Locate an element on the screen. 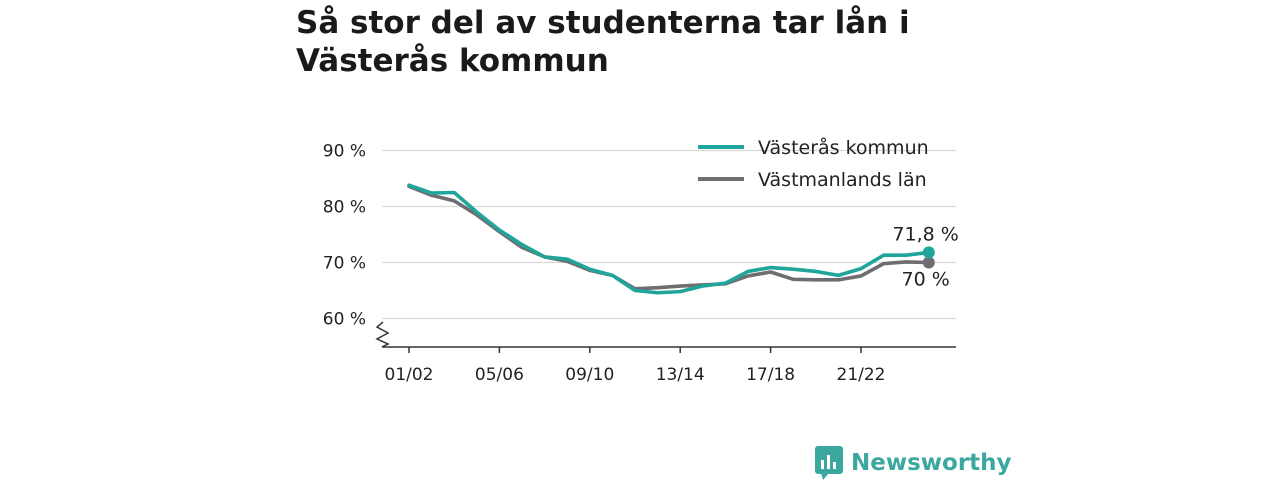 The image size is (1280, 480). series-line is located at coordinates (669, 239).